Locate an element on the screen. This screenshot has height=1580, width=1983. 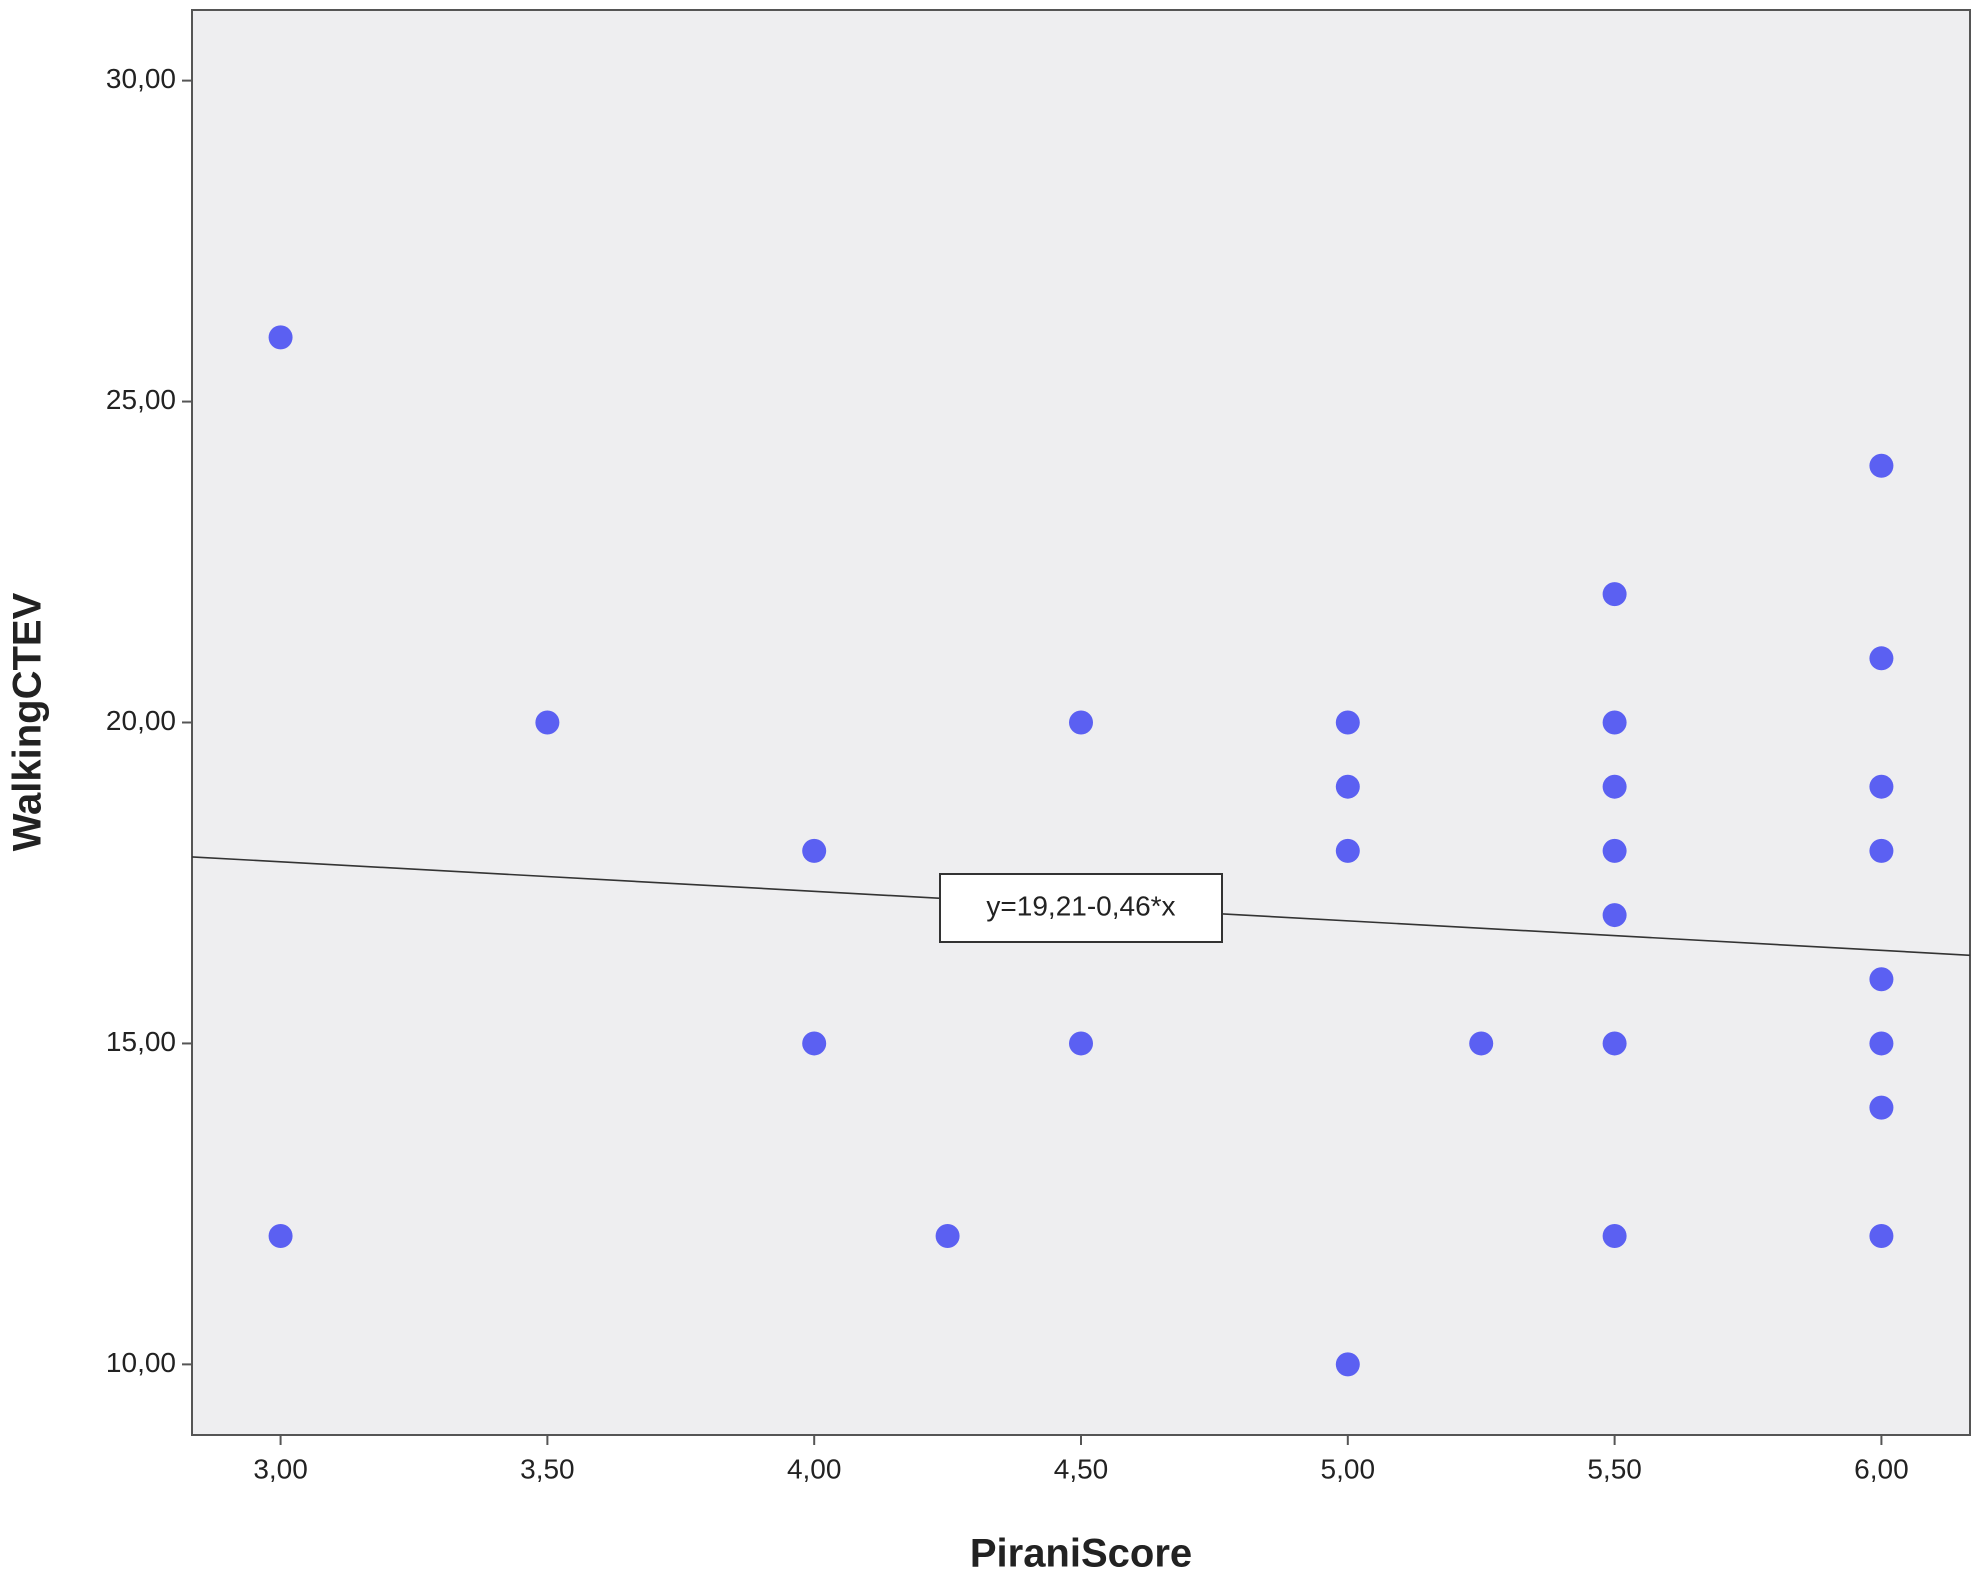
y-tick-label: 25,00 is located at coordinates (141, 399).